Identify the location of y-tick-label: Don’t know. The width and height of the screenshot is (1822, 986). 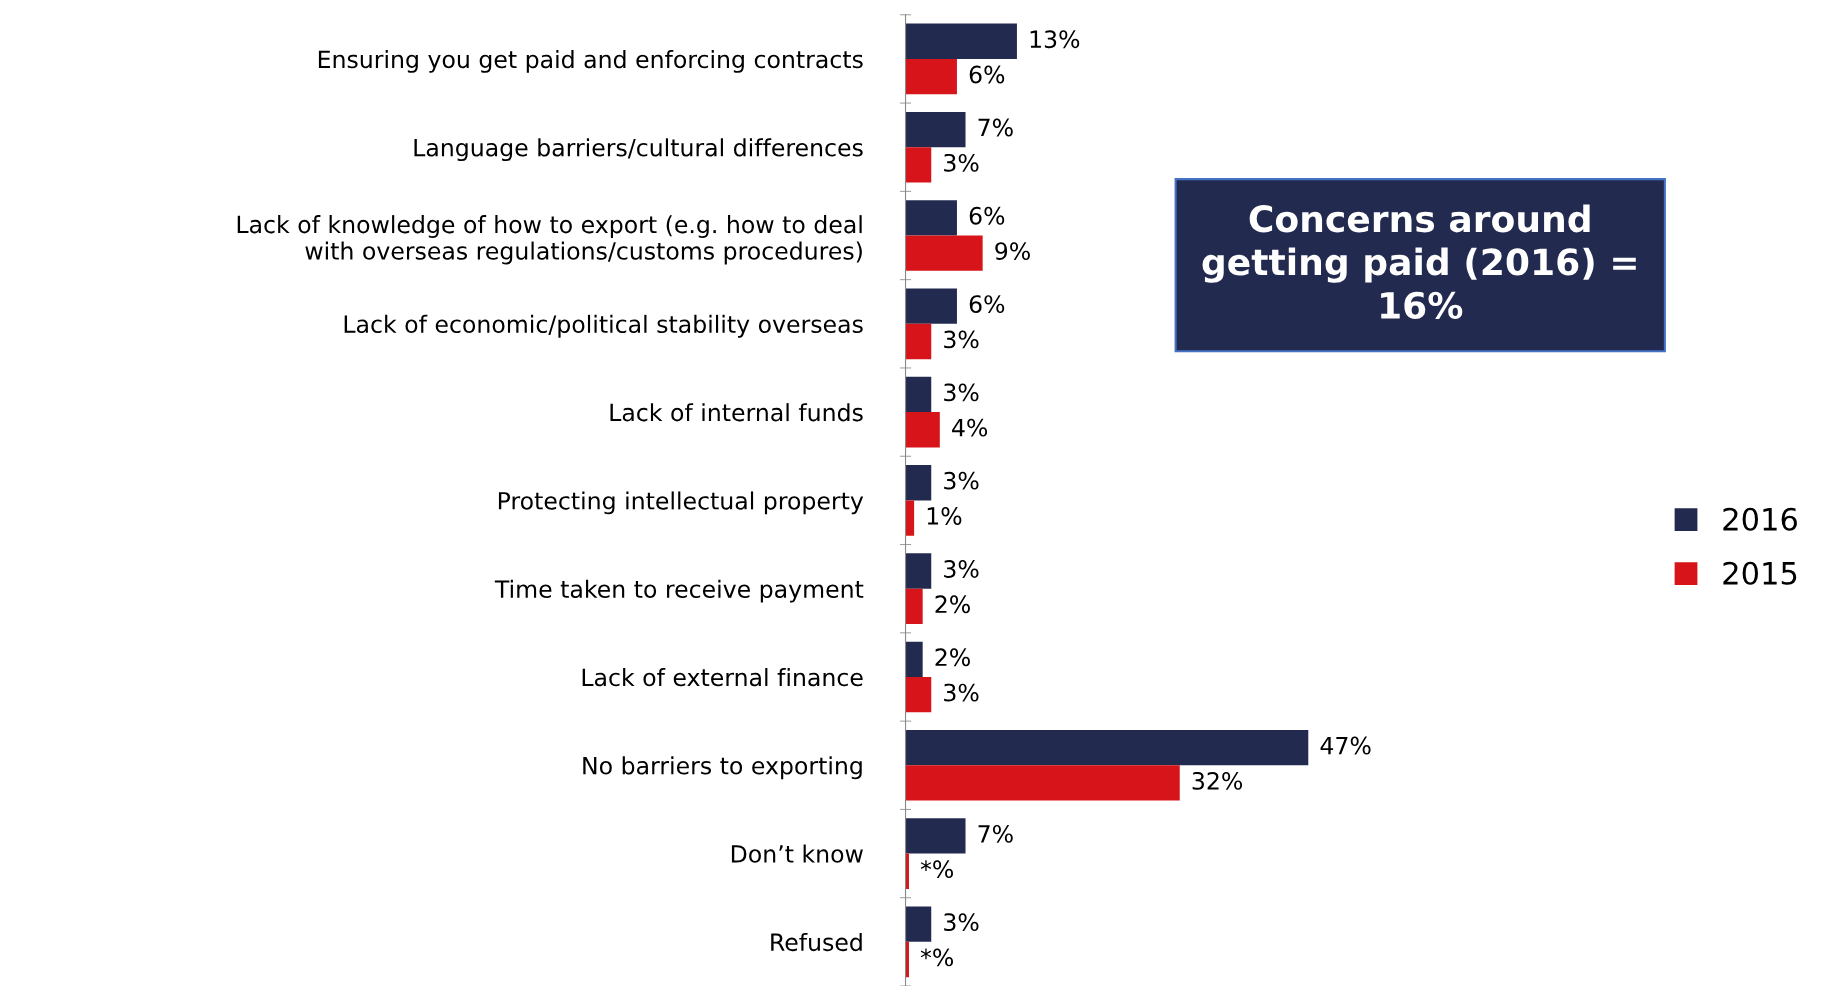
(797, 853).